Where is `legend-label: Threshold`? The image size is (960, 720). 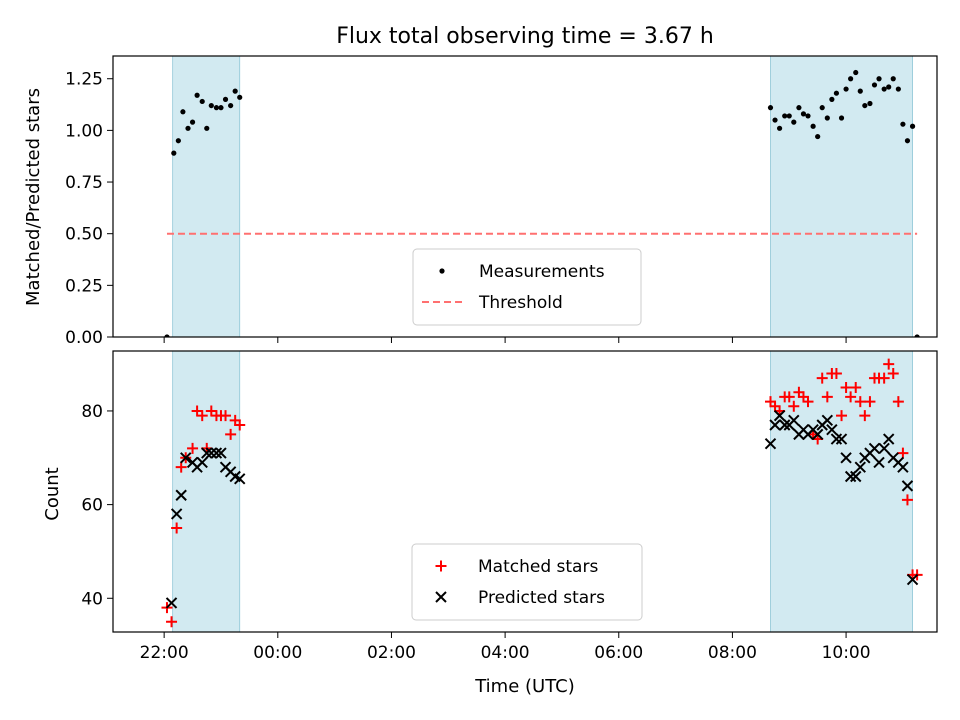
legend-label: Threshold is located at coordinates (520, 303).